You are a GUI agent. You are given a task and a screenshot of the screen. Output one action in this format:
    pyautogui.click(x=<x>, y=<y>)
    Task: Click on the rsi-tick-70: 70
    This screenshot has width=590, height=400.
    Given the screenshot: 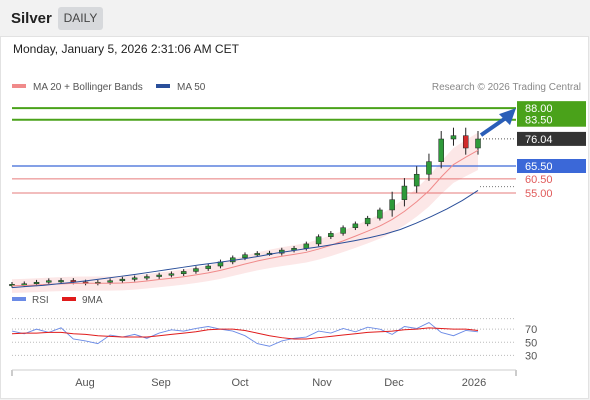 What is the action you would take?
    pyautogui.click(x=531, y=330)
    